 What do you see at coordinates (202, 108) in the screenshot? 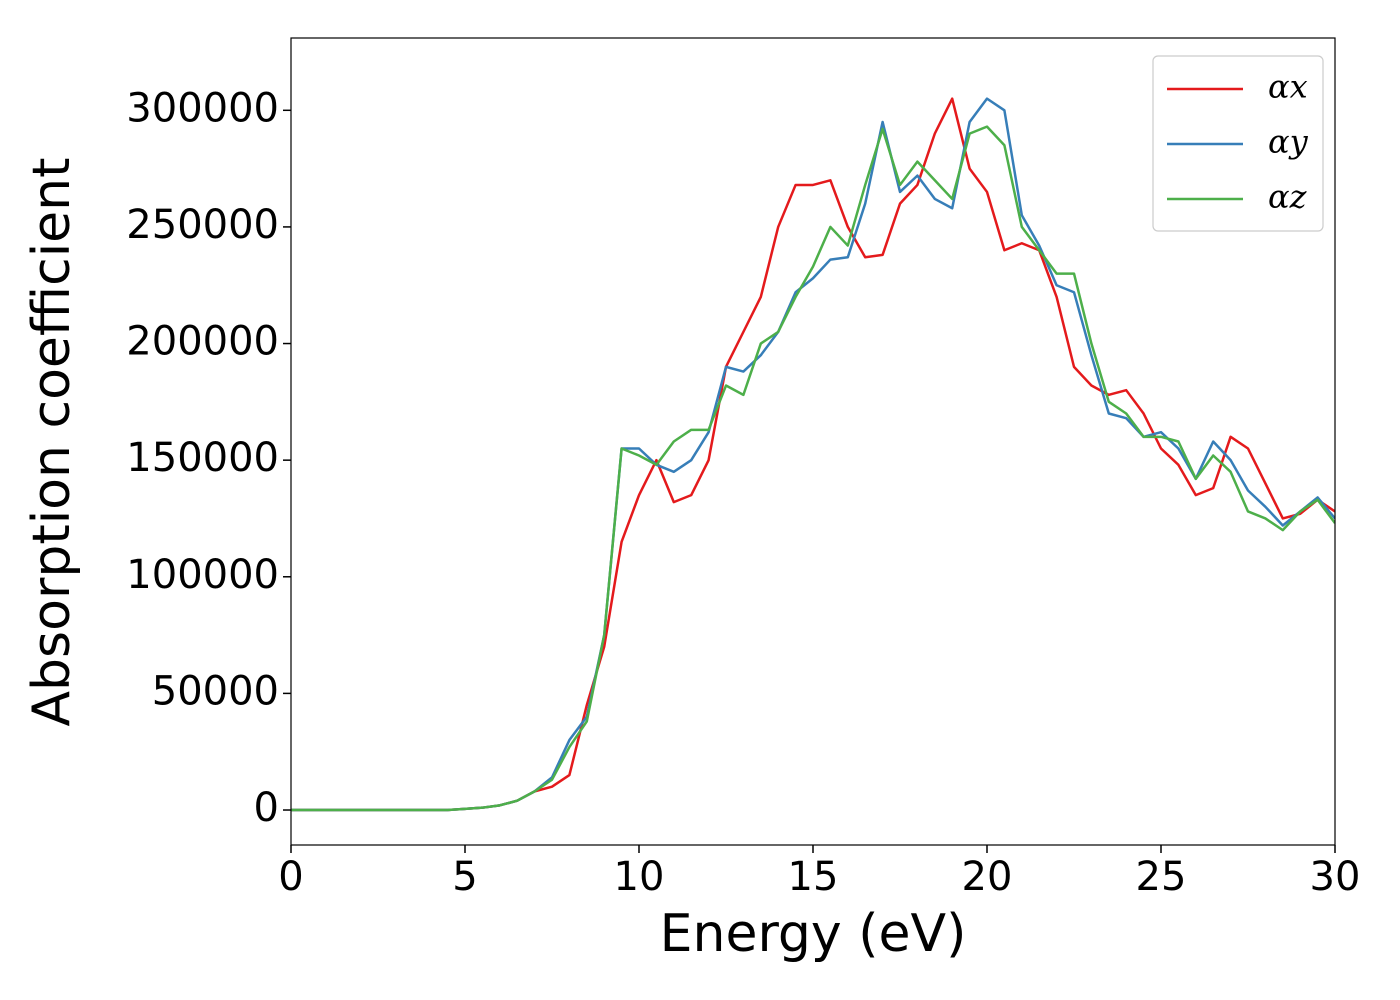
I see `y-tick-label: 300000` at bounding box center [202, 108].